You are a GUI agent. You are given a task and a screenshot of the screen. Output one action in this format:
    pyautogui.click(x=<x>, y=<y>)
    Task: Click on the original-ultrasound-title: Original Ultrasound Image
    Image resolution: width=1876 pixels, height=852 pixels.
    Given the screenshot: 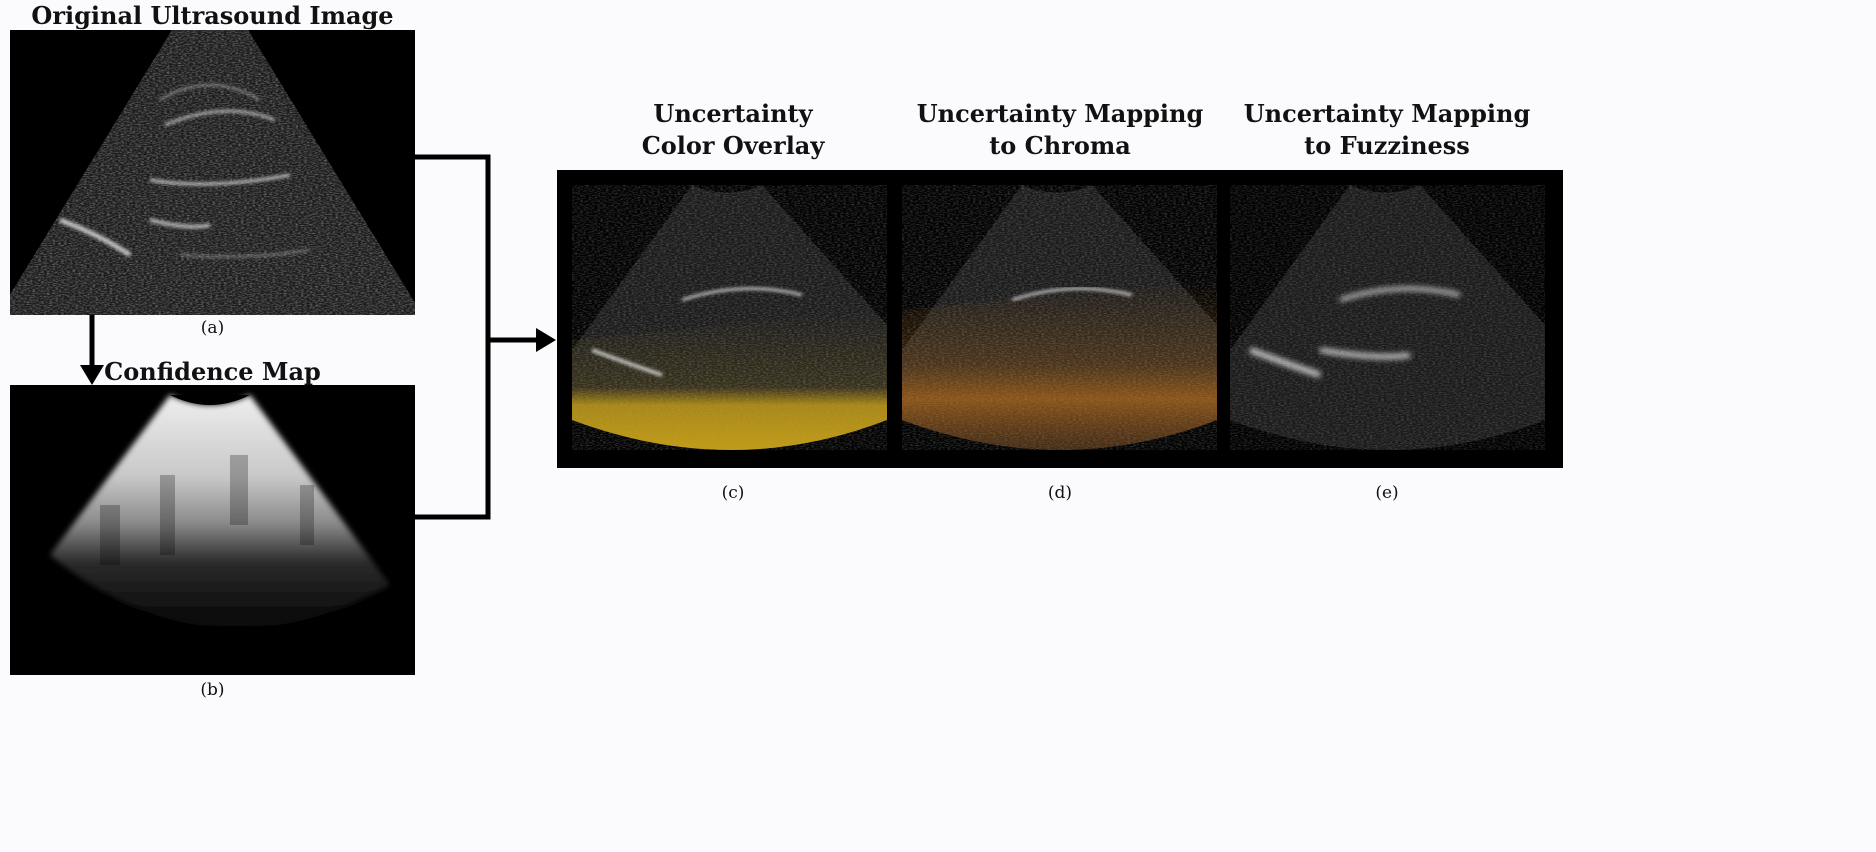 What is the action you would take?
    pyautogui.click(x=212, y=15)
    